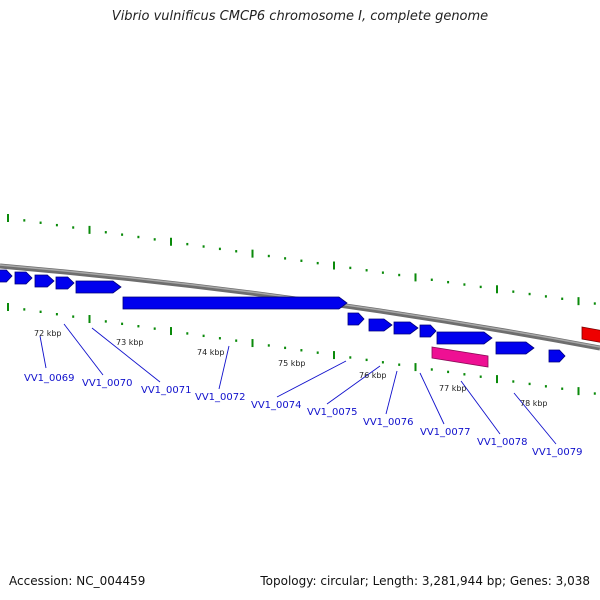  I want to click on scale-label-72: 72 kbp, so click(48, 333).